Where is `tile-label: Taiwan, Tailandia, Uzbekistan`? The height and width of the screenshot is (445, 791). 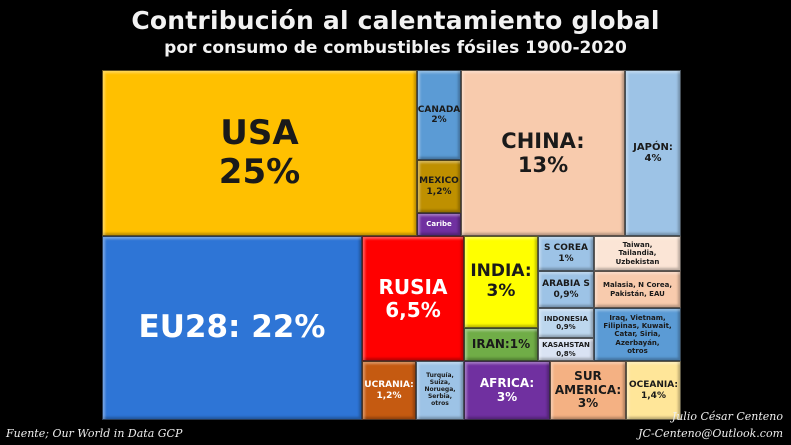 tile-label: Taiwan, Tailandia, Uzbekistan is located at coordinates (637, 253).